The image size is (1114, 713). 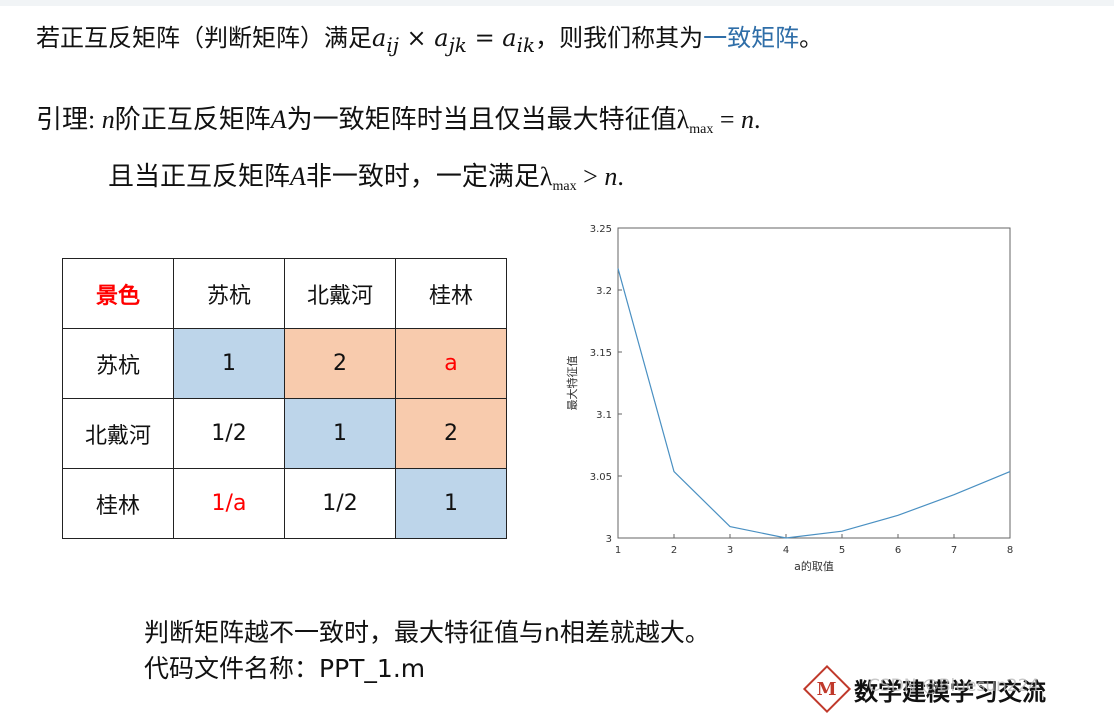 I want to click on x-tick-label: 4, so click(x=786, y=550).